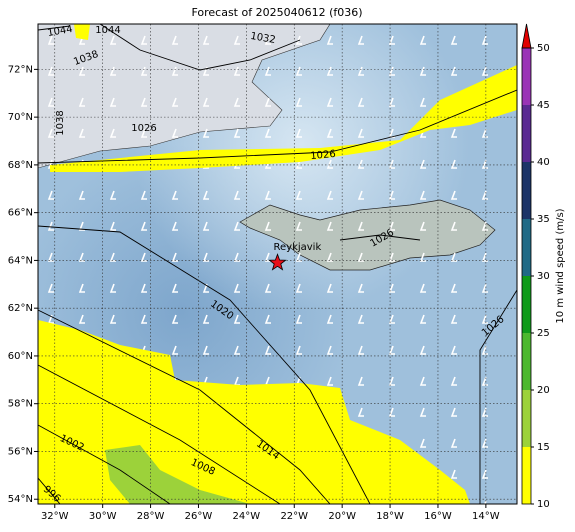 The width and height of the screenshot is (575, 532). What do you see at coordinates (323, 155) in the screenshot?
I see `isobar-label: 1026` at bounding box center [323, 155].